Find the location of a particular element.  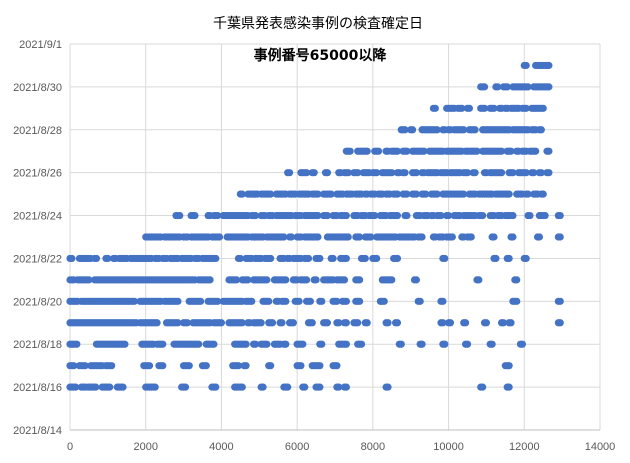

y-tick-label: 2021/8/16 is located at coordinates (37, 388).